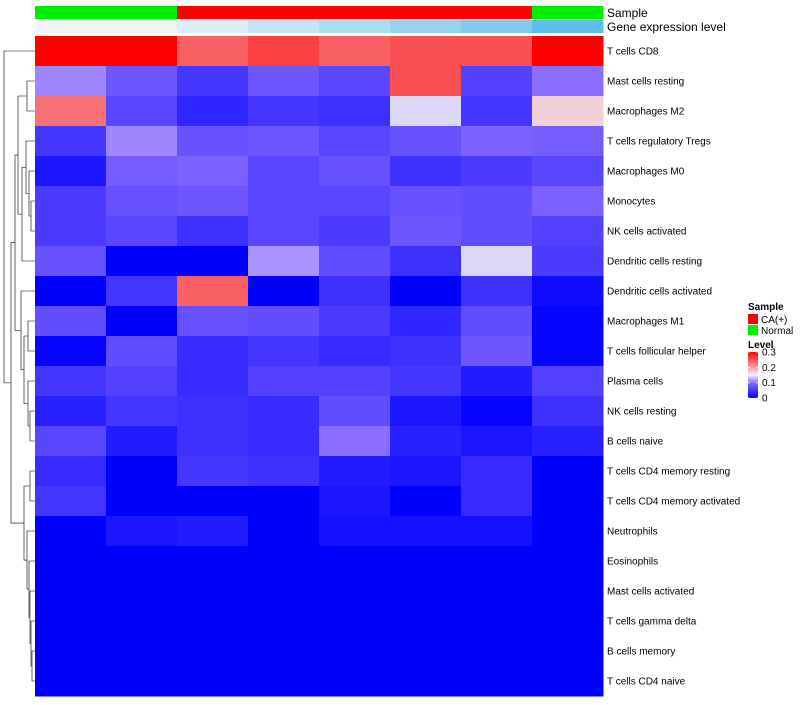  Describe the element at coordinates (652, 622) in the screenshot. I see `row-label: T cells gamma delta` at that location.